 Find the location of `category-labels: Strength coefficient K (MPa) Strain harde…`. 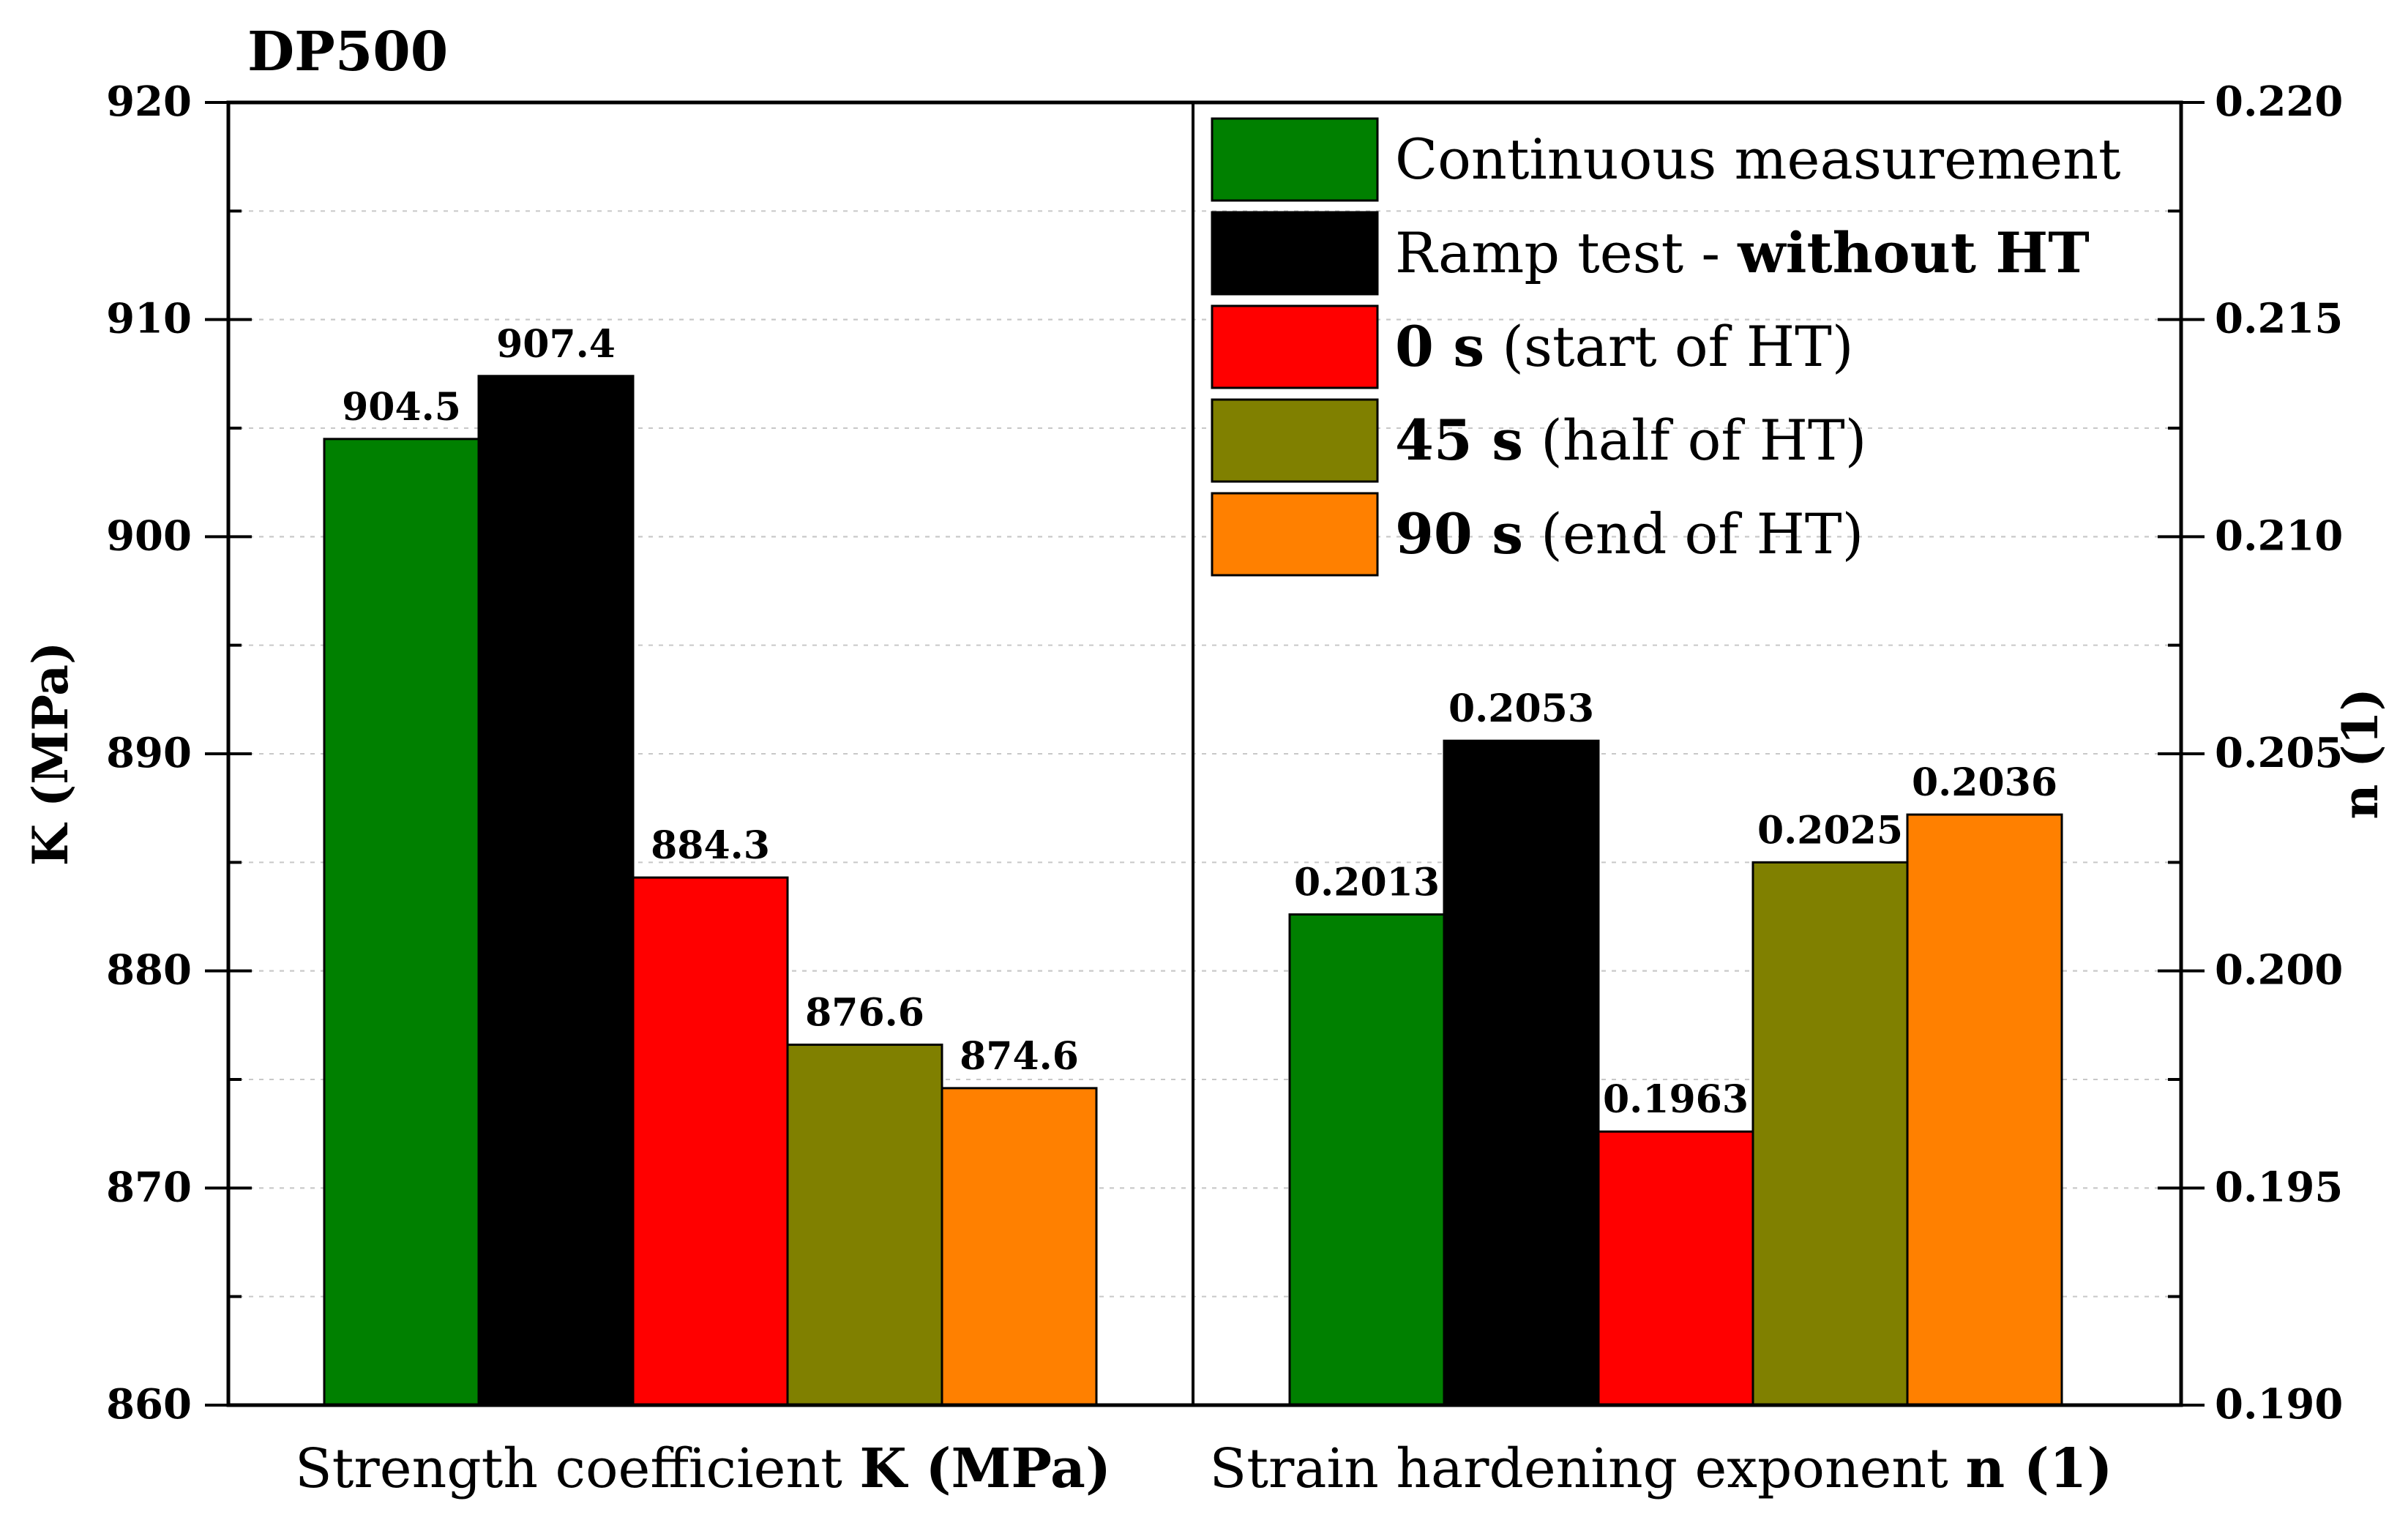

category-labels: Strength coefficient K (MPa) Strain harde… is located at coordinates (1203, 1468).